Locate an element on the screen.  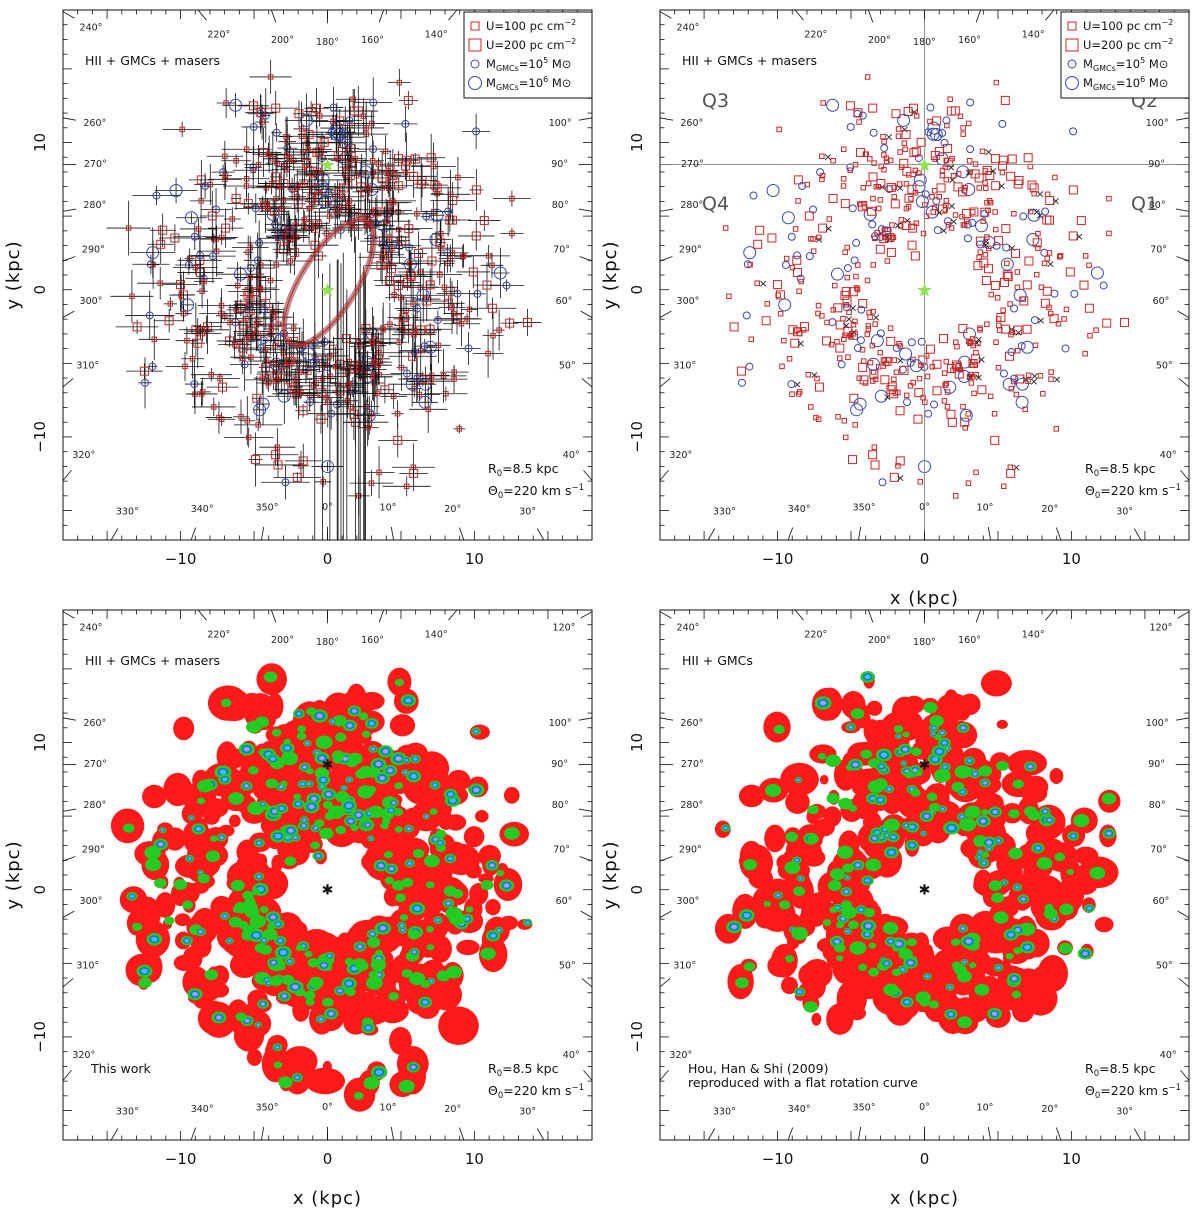
longitude-label: 140° is located at coordinates (1033, 34).